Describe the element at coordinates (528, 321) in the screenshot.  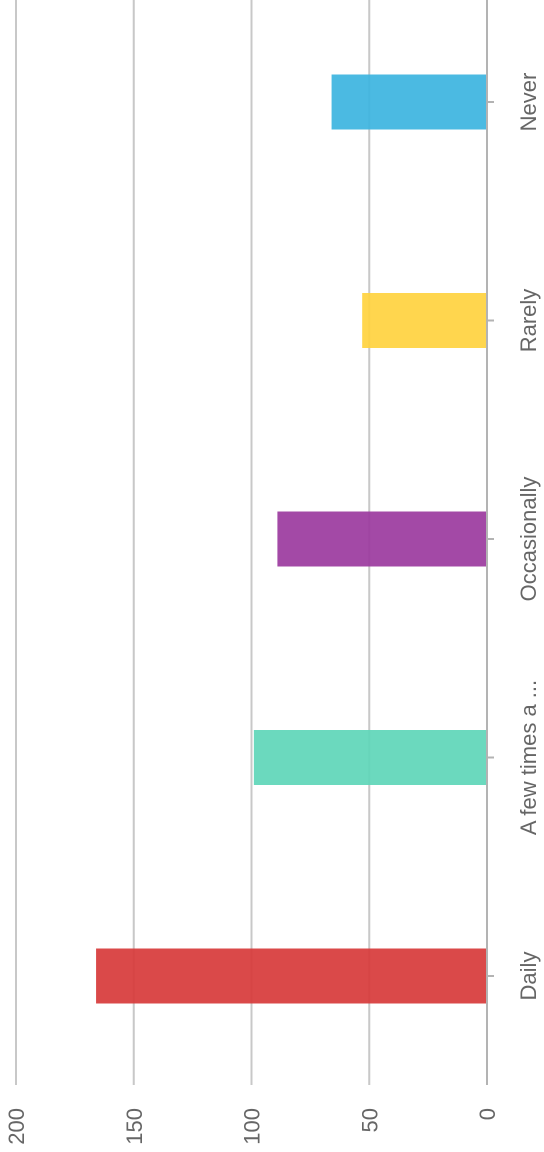
I see `category-label-3: Rarely` at that location.